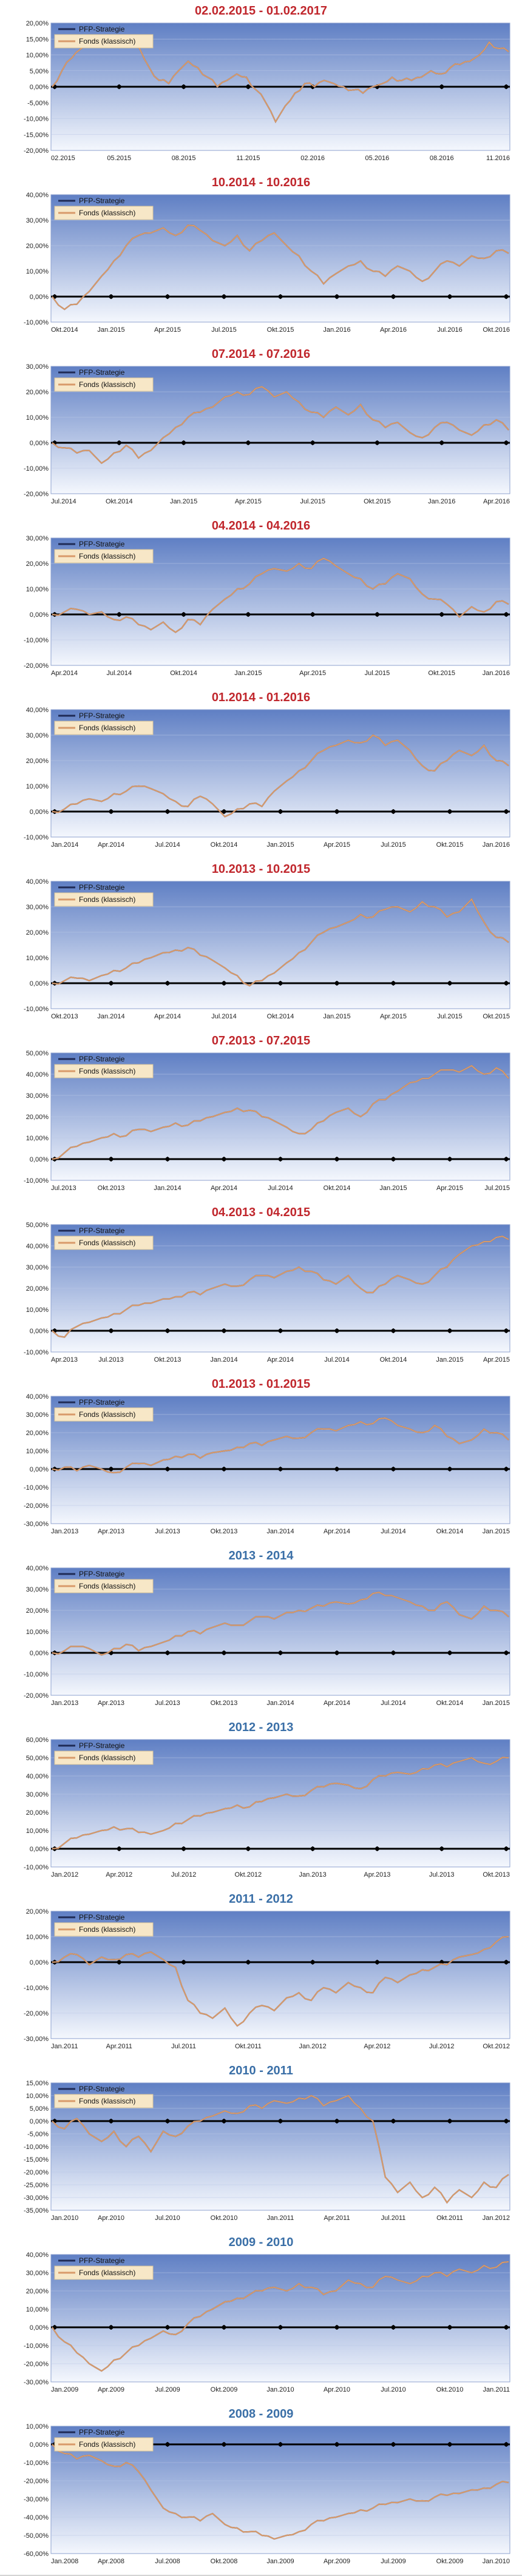 This screenshot has width=522, height=2576. Describe the element at coordinates (36, 1506) in the screenshot. I see `y-tick-label: -20,00%` at that location.